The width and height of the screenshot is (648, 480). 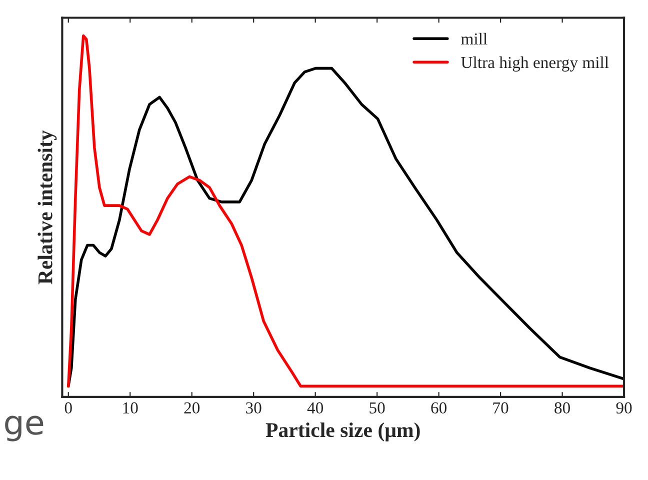 What do you see at coordinates (192, 408) in the screenshot?
I see `x-tick-label: 20` at bounding box center [192, 408].